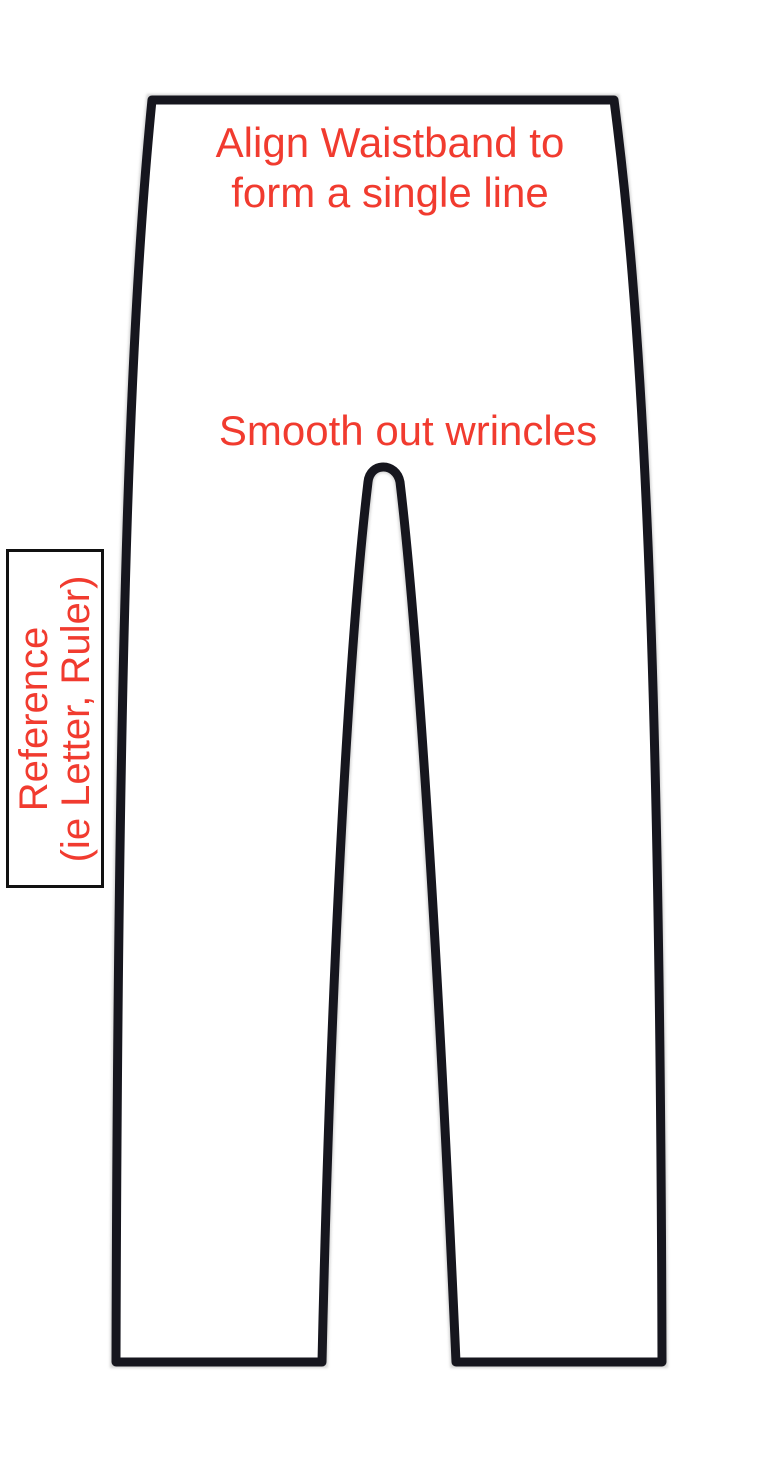 This screenshot has height=1471, width=774. What do you see at coordinates (390, 192) in the screenshot?
I see `waistband-instruction-line2: form a single line` at bounding box center [390, 192].